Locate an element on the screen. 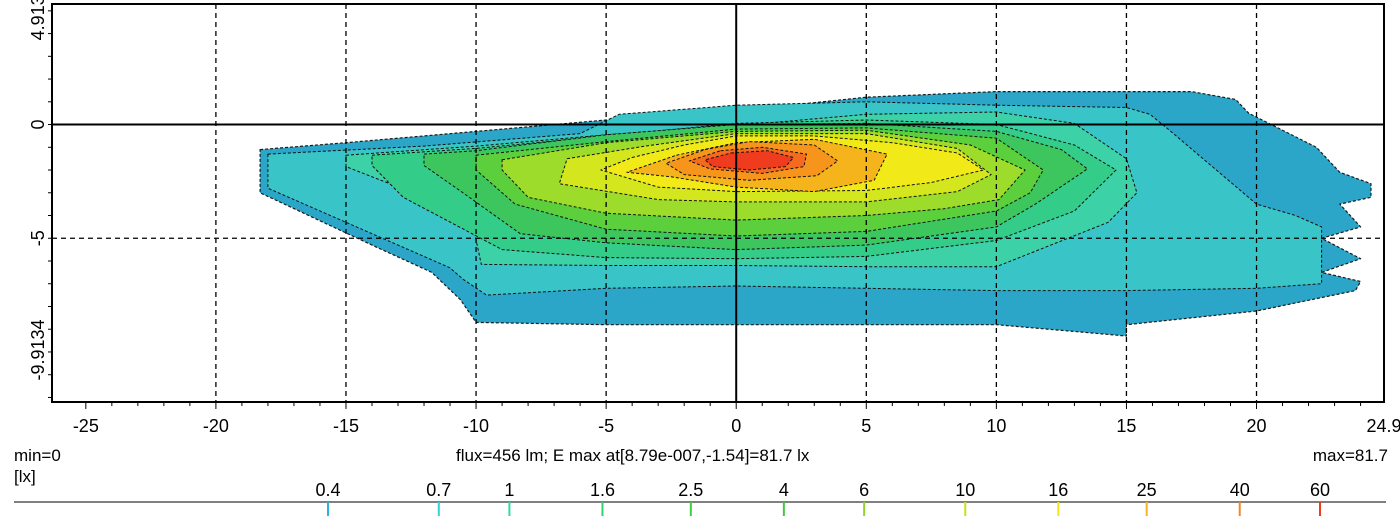 The image size is (1400, 516). y-tick-label: -5 is located at coordinates (38, 238).